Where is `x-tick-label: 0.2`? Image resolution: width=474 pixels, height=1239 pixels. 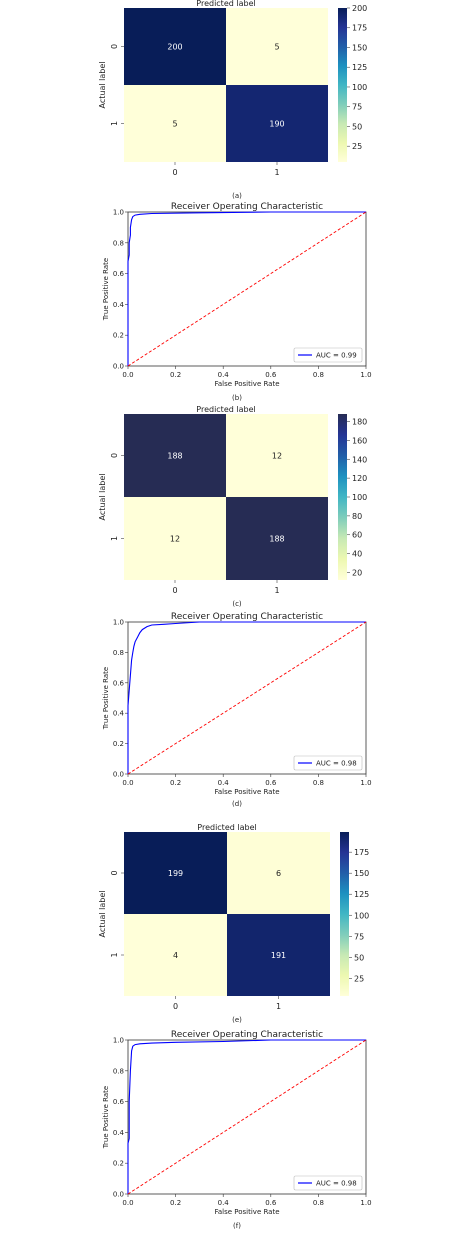 x-tick-label: 0.2 is located at coordinates (175, 375).